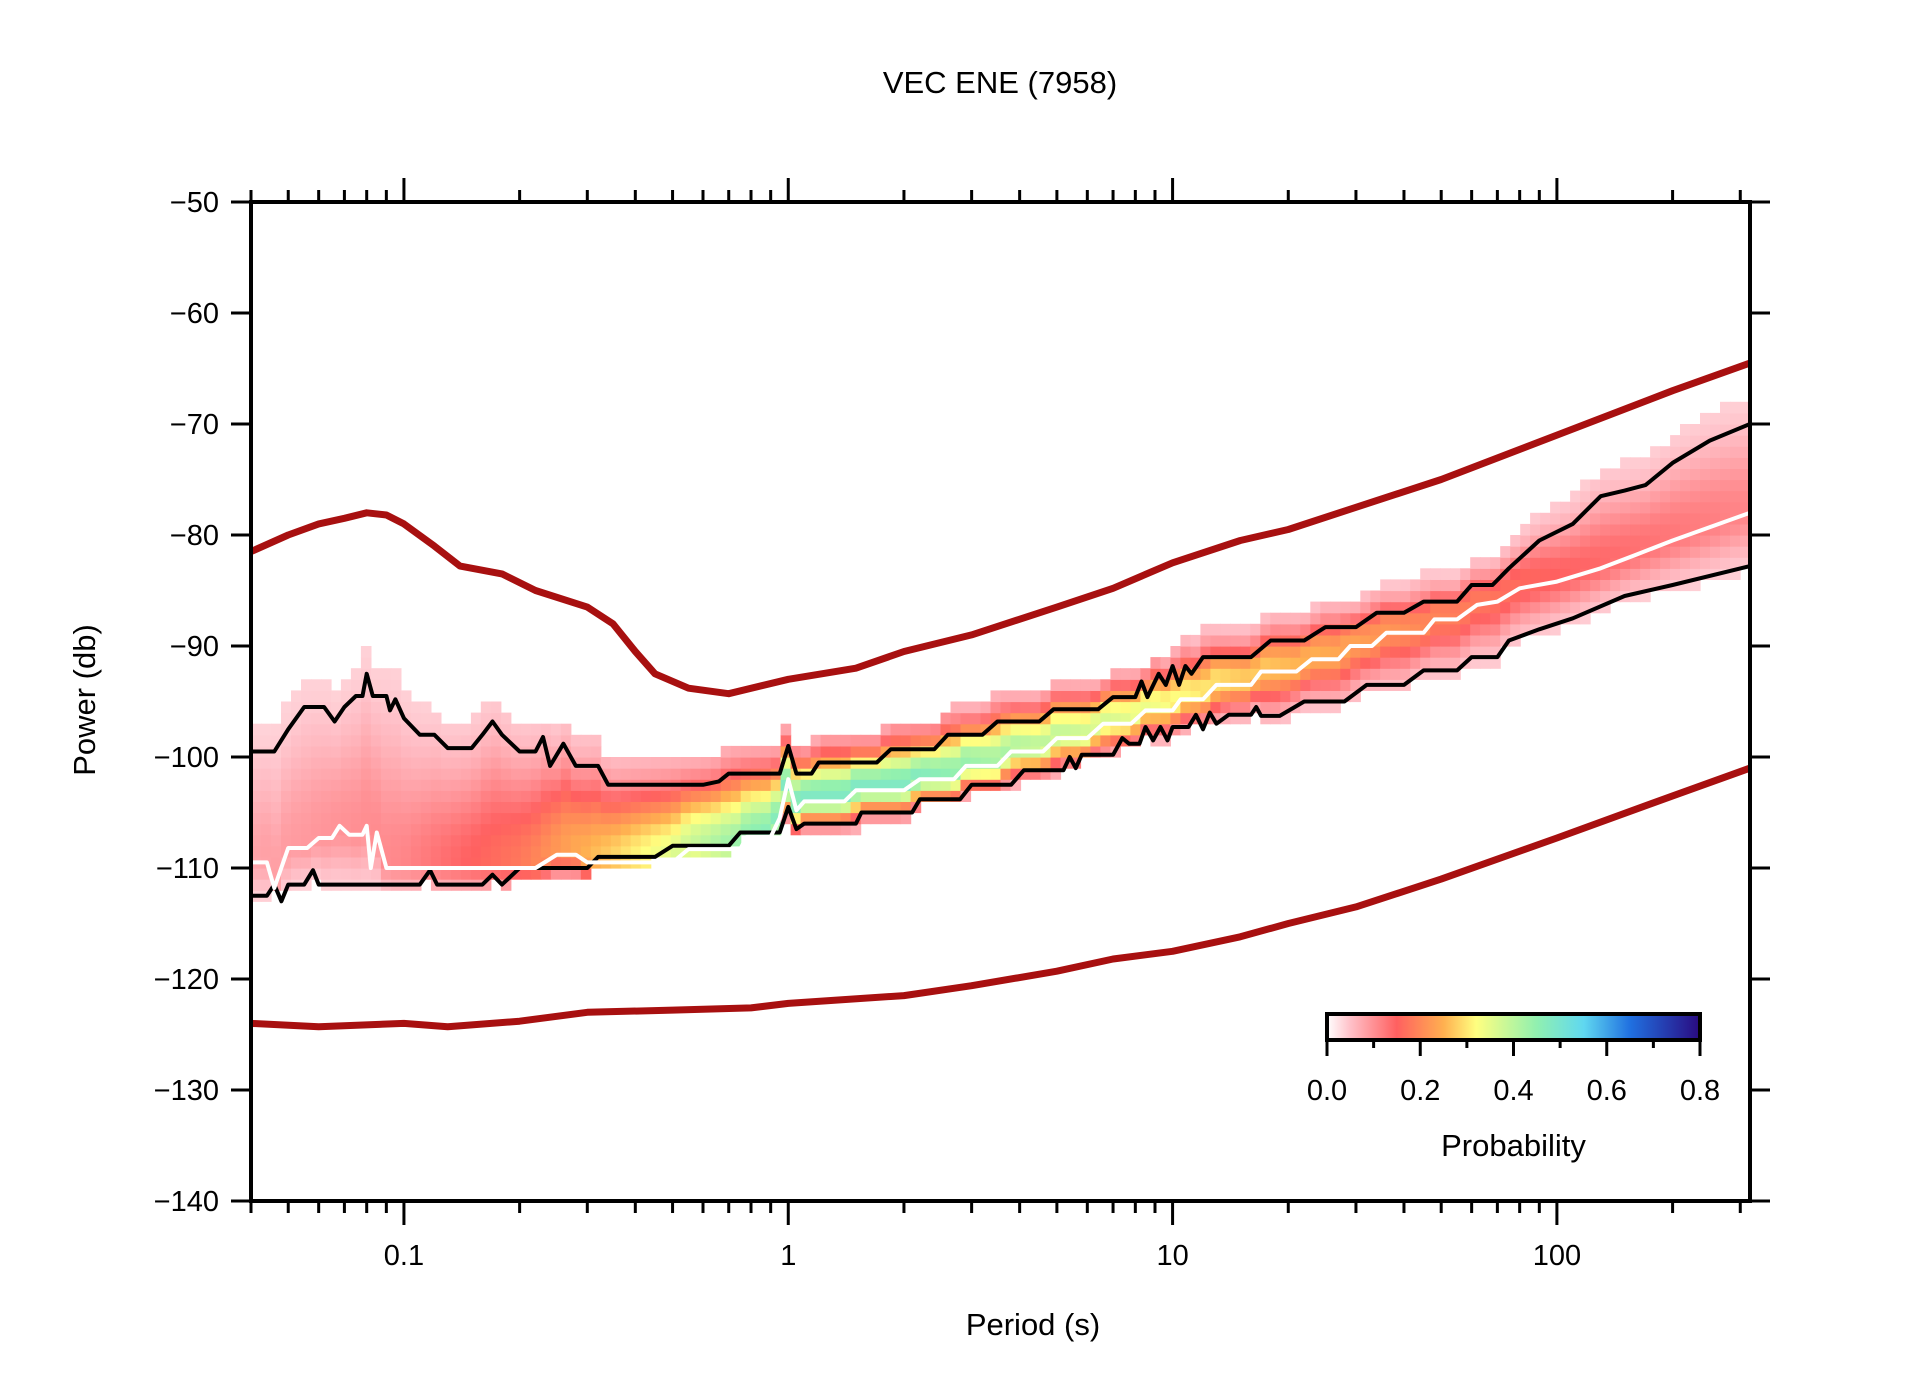 Image resolution: width=1910 pixels, height=1389 pixels. I want to click on x-tick-label: 10, so click(1172, 1256).